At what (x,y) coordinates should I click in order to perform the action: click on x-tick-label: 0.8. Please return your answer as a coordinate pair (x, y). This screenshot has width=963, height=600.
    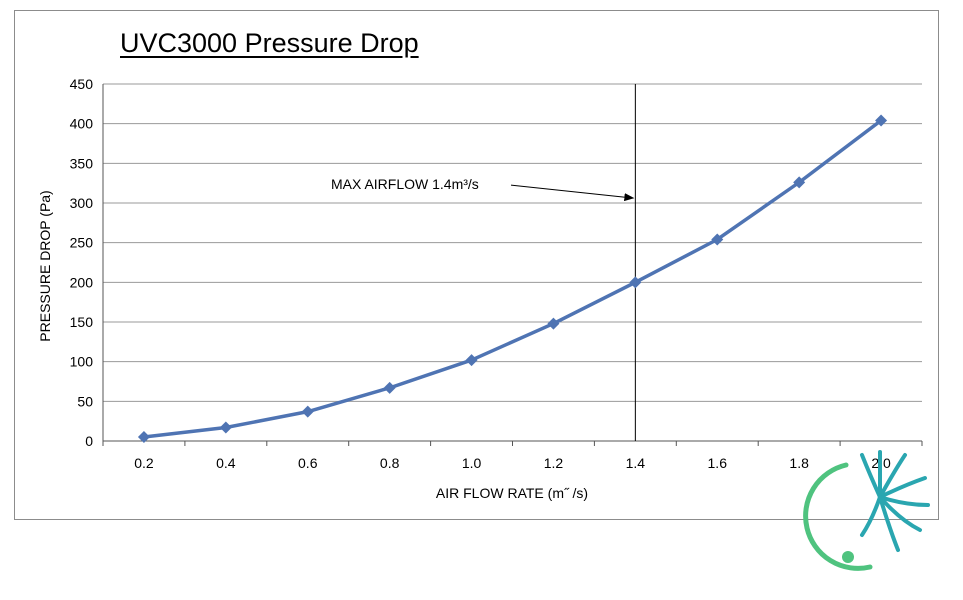
    Looking at the image, I should click on (390, 463).